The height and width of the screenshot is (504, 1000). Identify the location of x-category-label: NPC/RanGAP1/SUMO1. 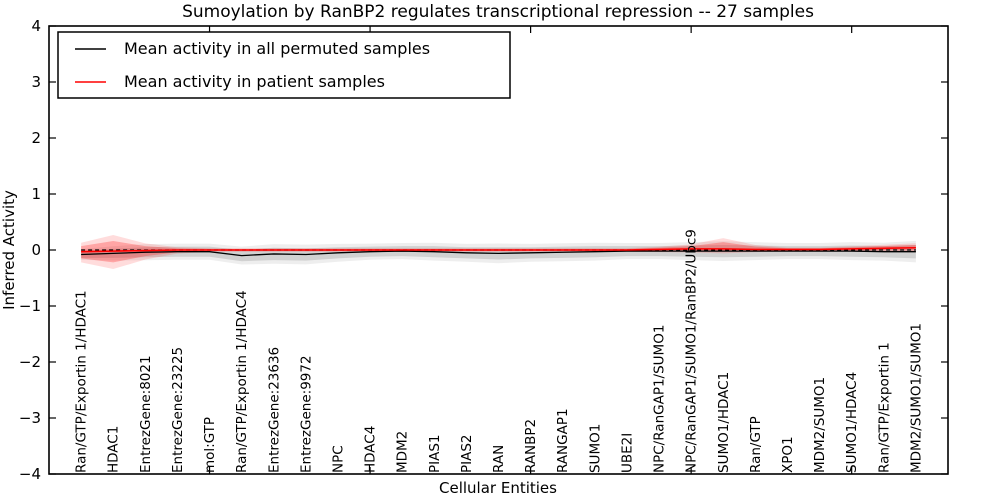
(660, 399).